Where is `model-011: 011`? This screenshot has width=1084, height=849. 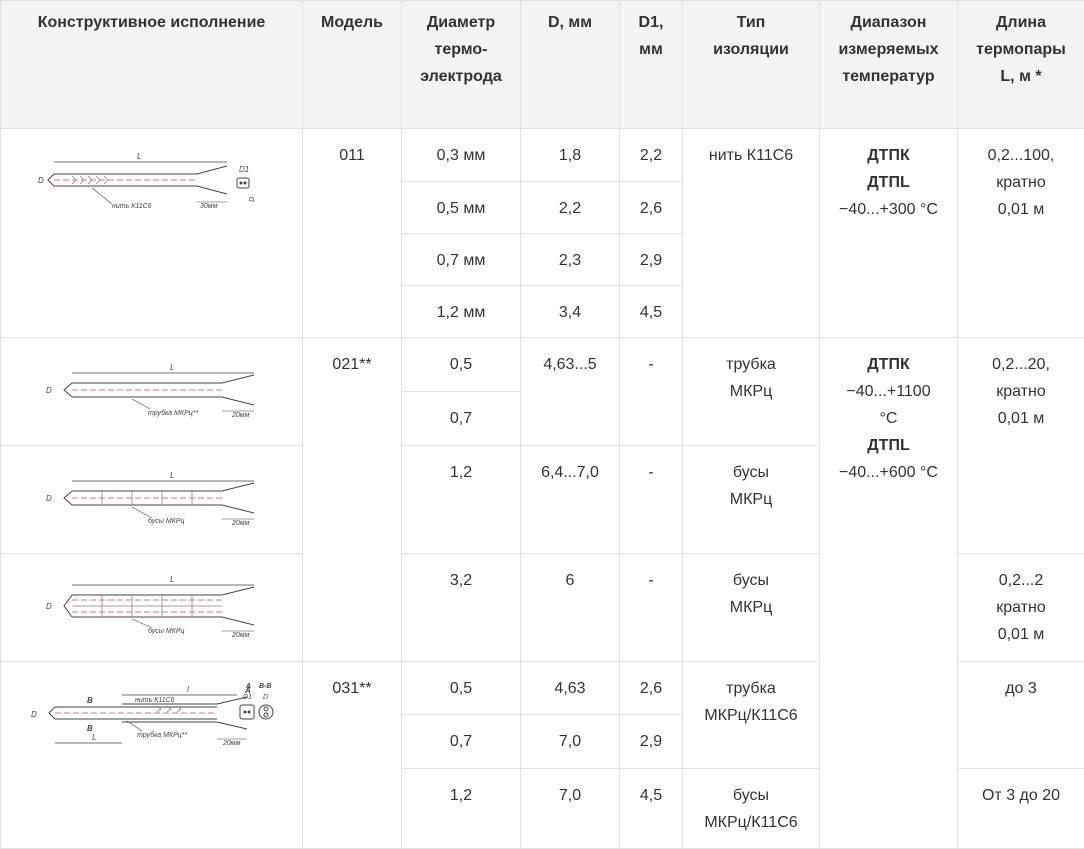
model-011: 011 is located at coordinates (352, 233).